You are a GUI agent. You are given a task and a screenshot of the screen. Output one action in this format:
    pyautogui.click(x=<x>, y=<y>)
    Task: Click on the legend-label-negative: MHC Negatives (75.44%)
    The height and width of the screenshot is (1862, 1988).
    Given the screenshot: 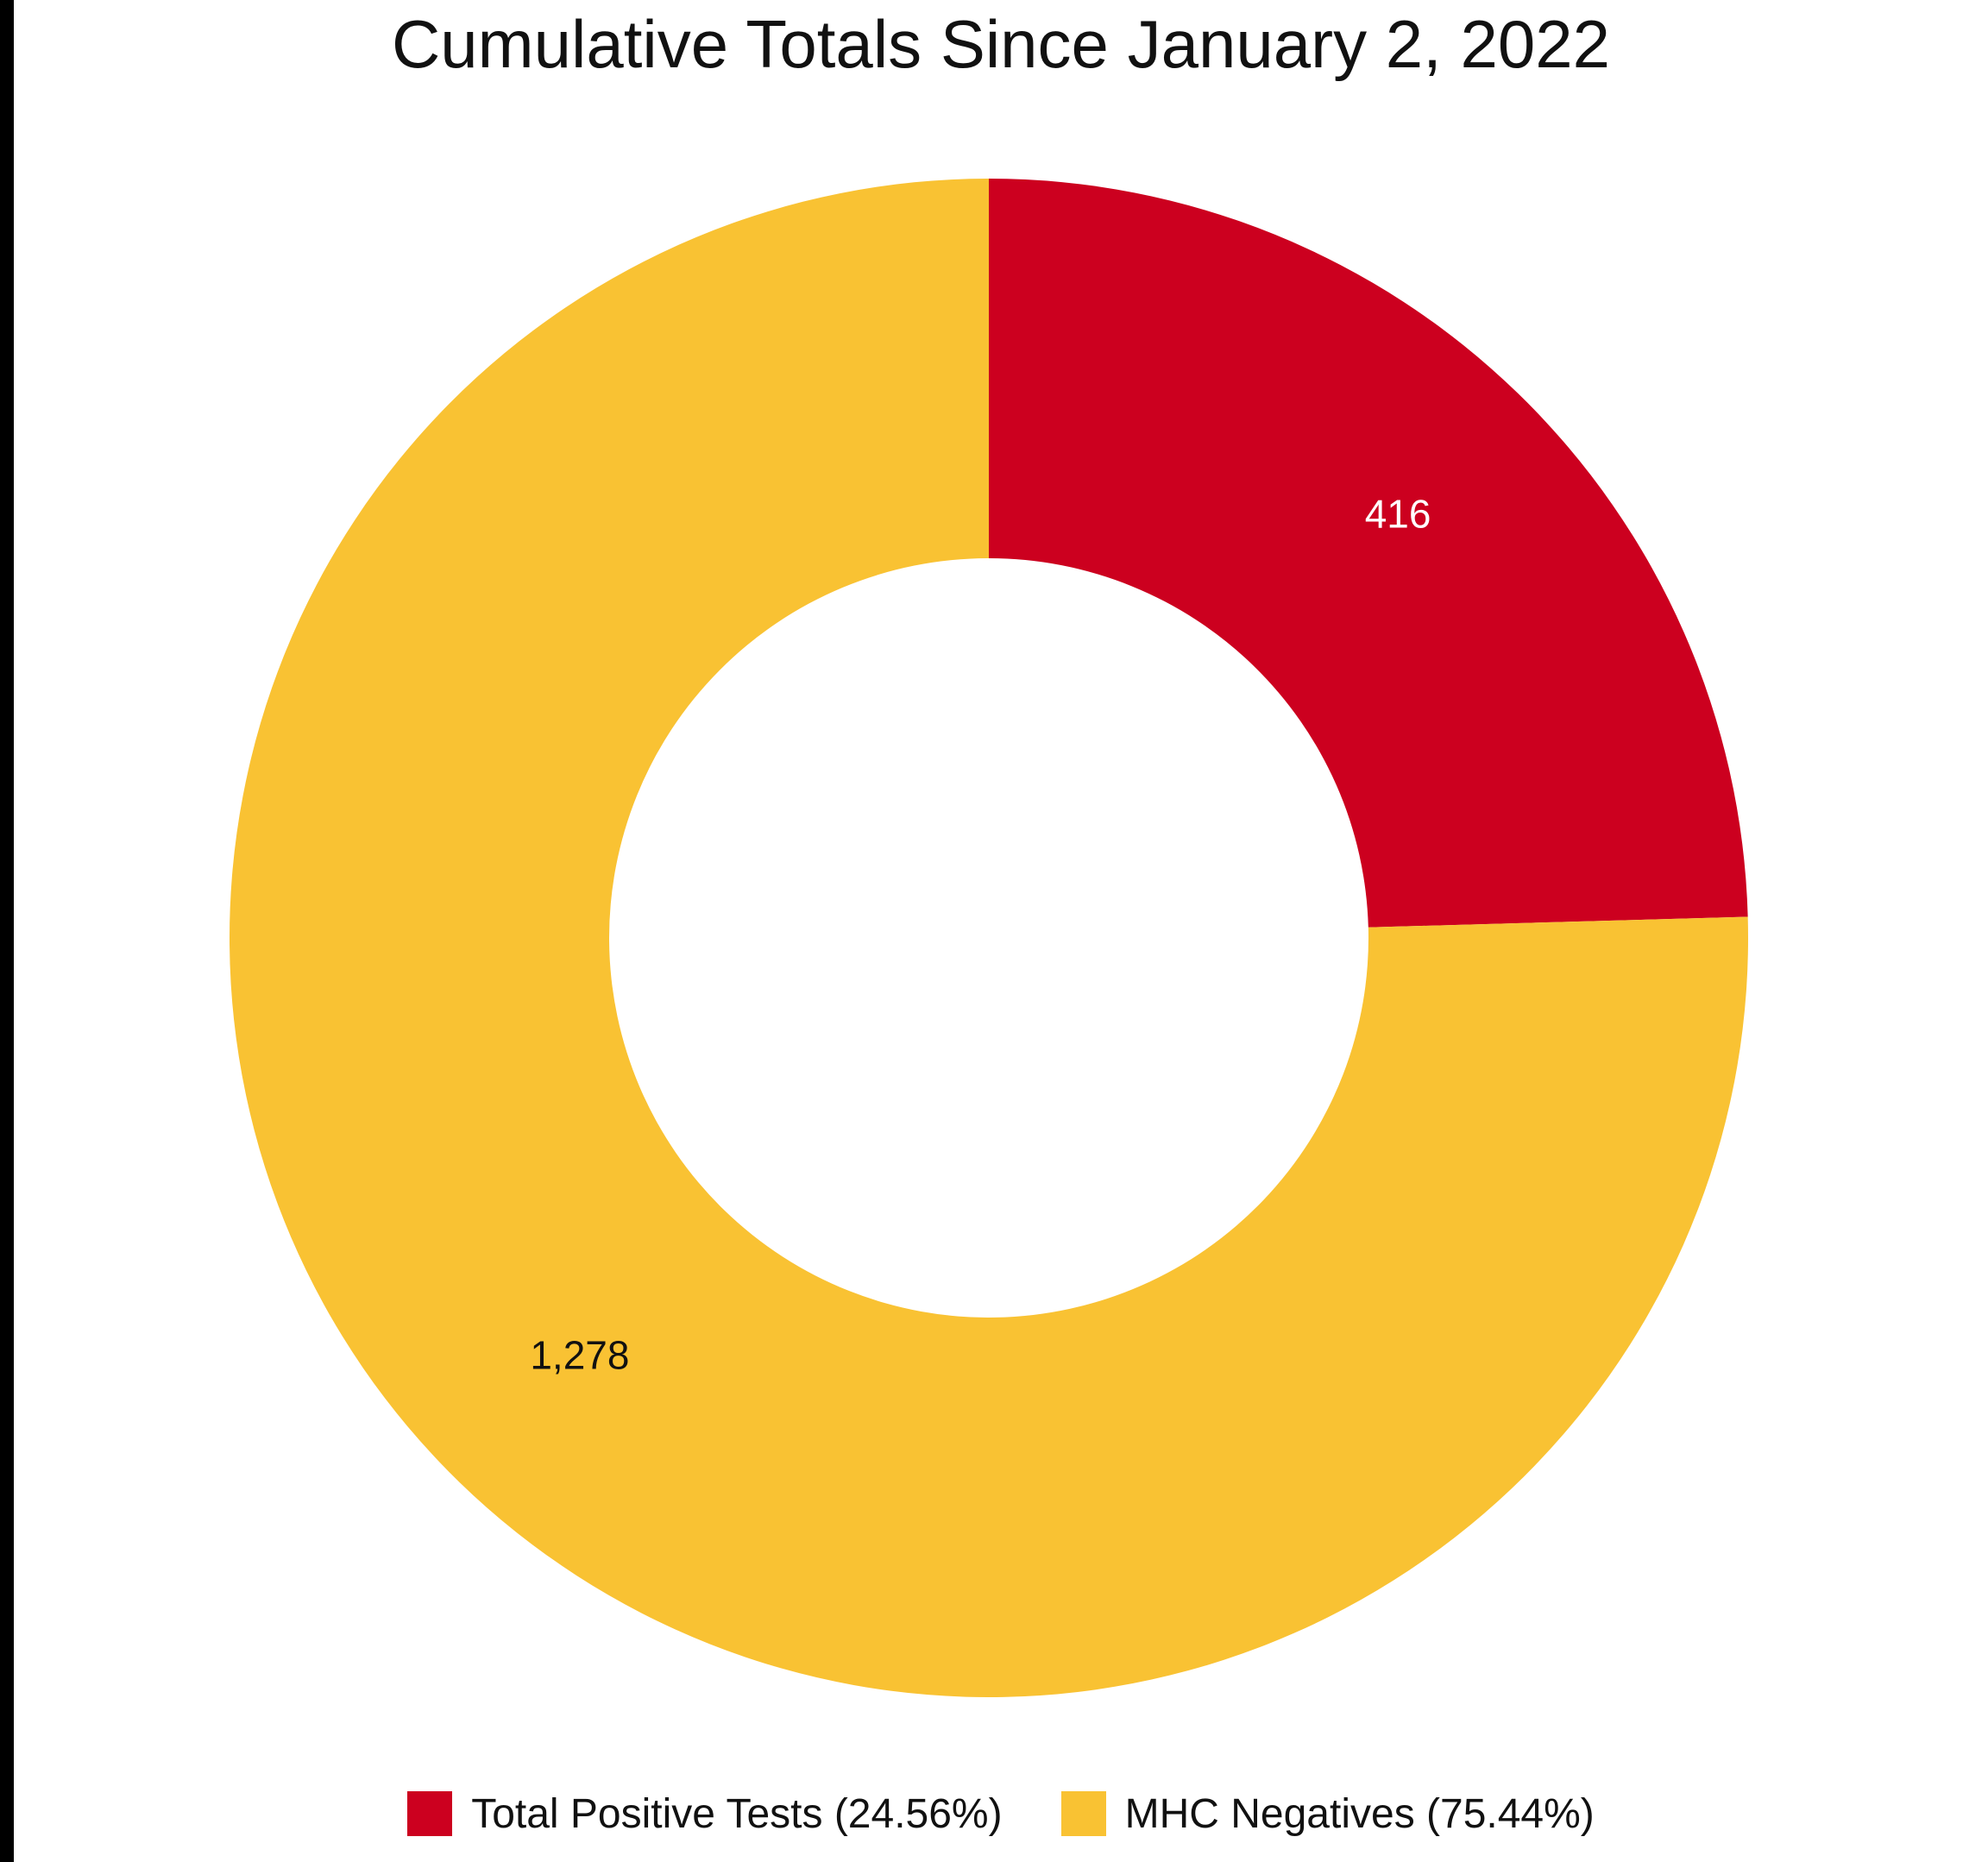 What is the action you would take?
    pyautogui.click(x=1359, y=1813)
    